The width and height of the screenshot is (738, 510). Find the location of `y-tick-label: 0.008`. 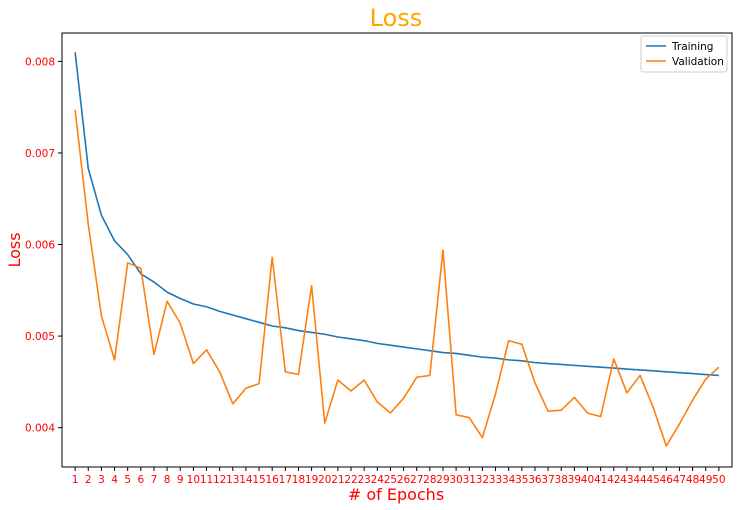

y-tick-label: 0.008 is located at coordinates (40, 62).